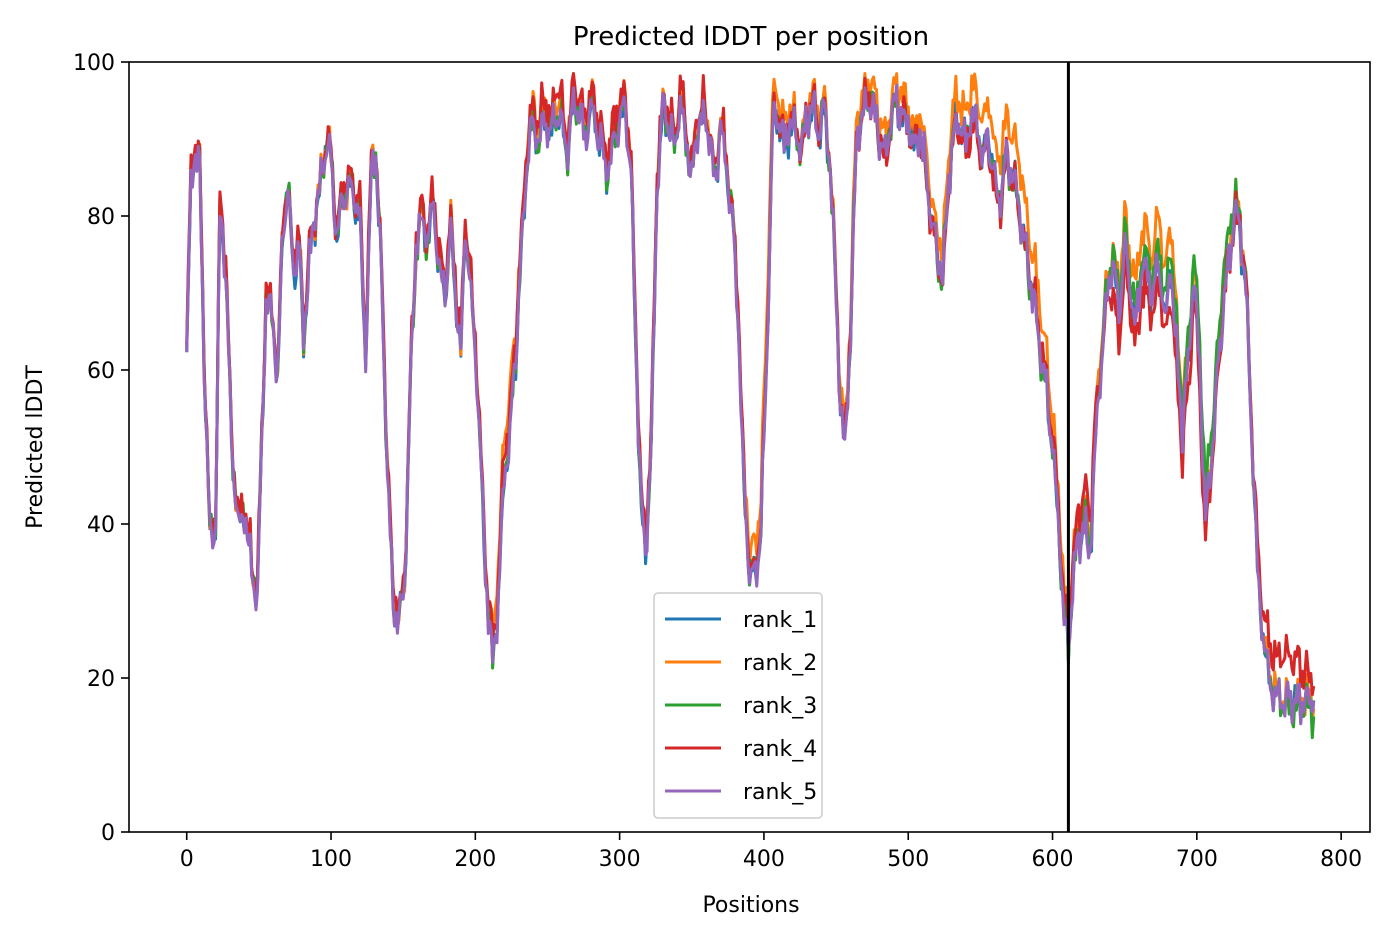 The width and height of the screenshot is (1391, 939). What do you see at coordinates (35, 447) in the screenshot?
I see `y-axis-title: Predicted lDDT` at bounding box center [35, 447].